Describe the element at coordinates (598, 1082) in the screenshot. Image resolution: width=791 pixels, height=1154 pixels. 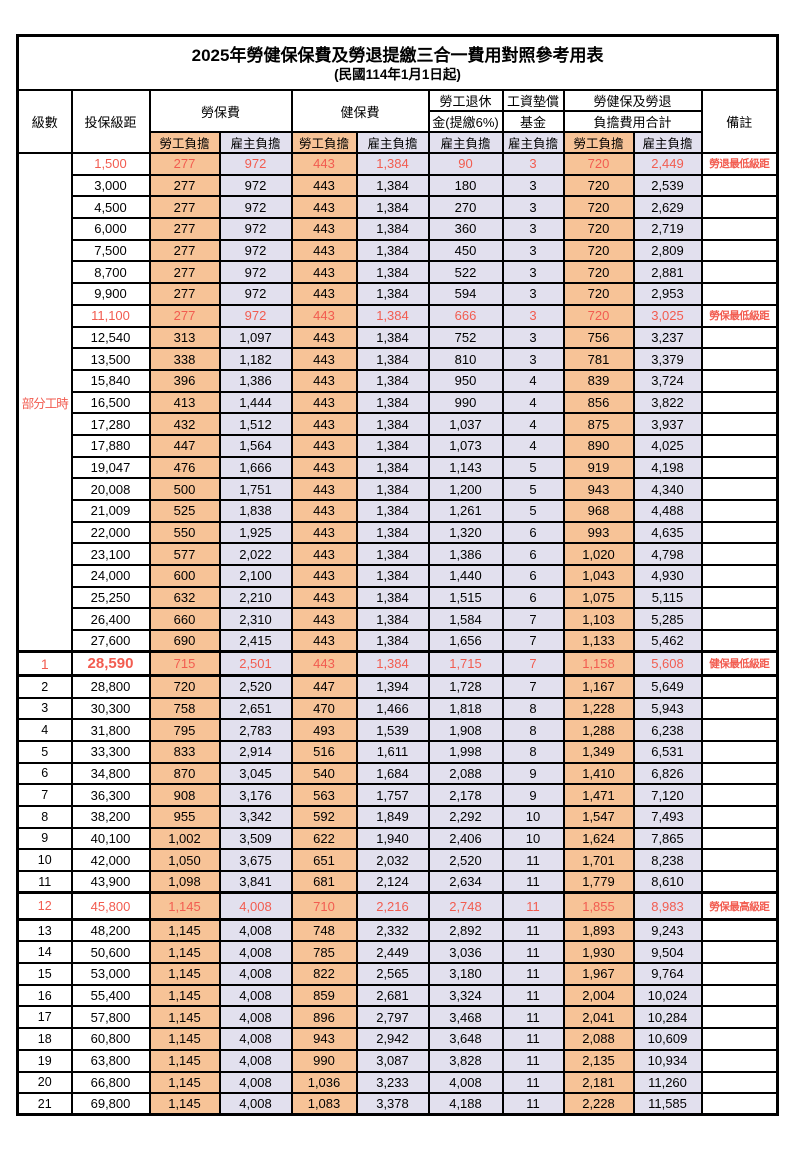
I see `total-employee-cell: 2,181` at that location.